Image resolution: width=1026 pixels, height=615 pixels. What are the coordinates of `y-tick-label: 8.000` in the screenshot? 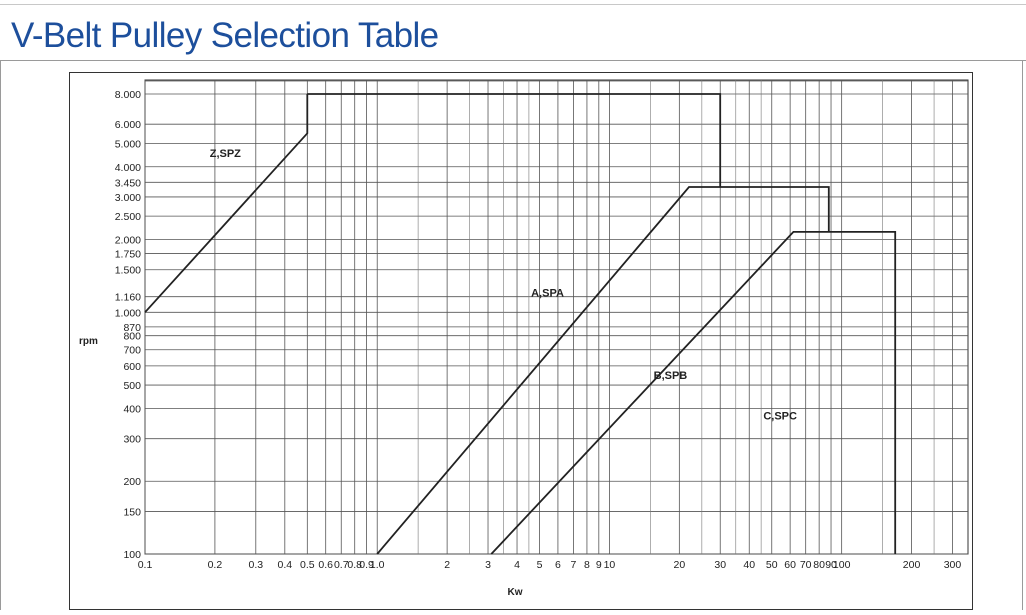 It's located at (128, 95).